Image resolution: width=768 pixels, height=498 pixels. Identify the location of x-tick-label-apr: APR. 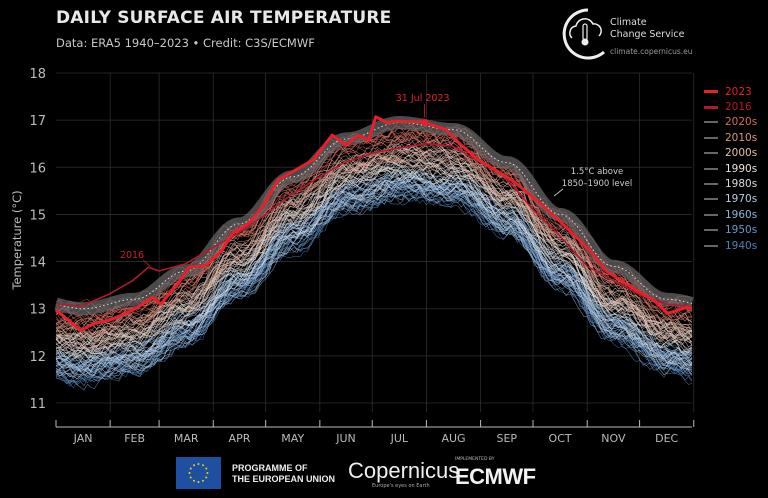
(240, 438).